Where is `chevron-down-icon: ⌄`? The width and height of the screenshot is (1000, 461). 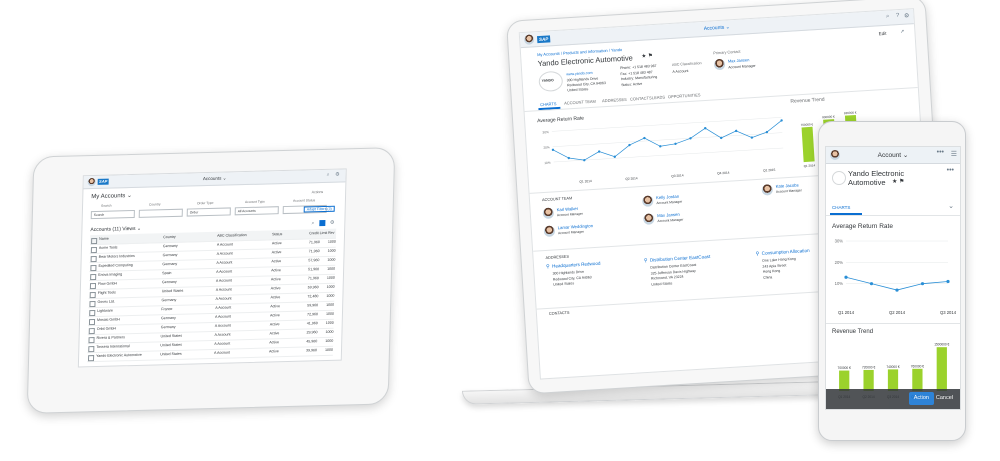
chevron-down-icon: ⌄ is located at coordinates (951, 206).